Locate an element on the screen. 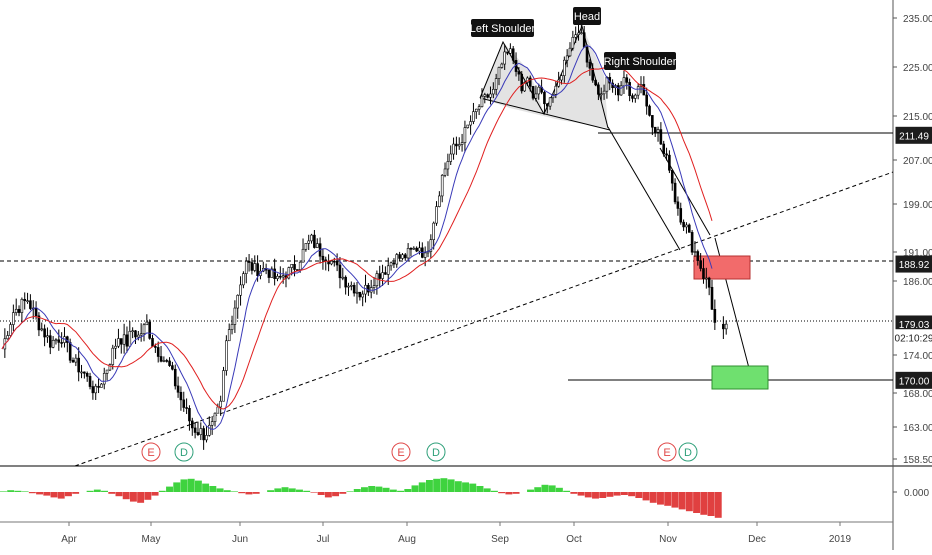 The height and width of the screenshot is (555, 932). y-tick-label: 207.00 is located at coordinates (917, 161).